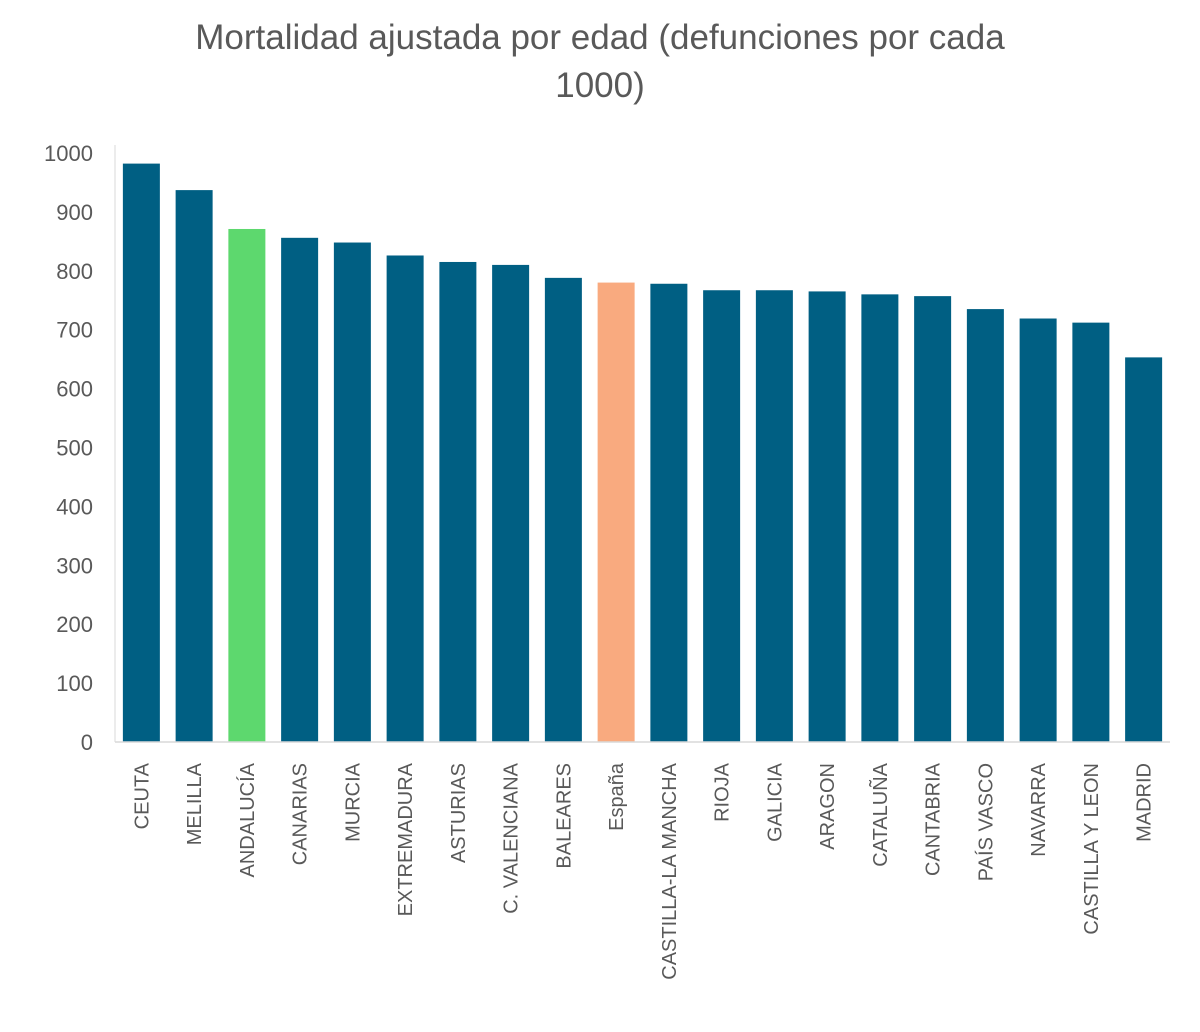 This screenshot has height=1032, width=1200. Describe the element at coordinates (74, 330) in the screenshot. I see `y-tick-label: 700` at that location.